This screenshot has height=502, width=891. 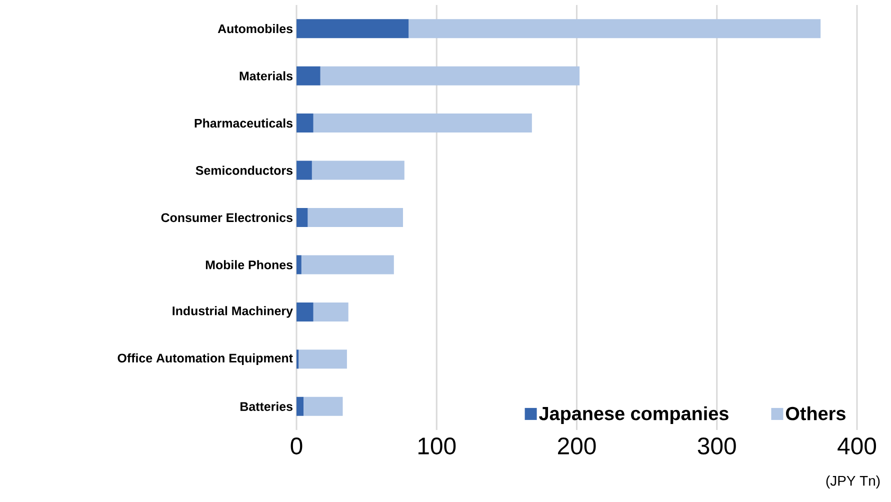 What do you see at coordinates (205, 359) in the screenshot?
I see `y-tick-label: Office Automation Equipment` at bounding box center [205, 359].